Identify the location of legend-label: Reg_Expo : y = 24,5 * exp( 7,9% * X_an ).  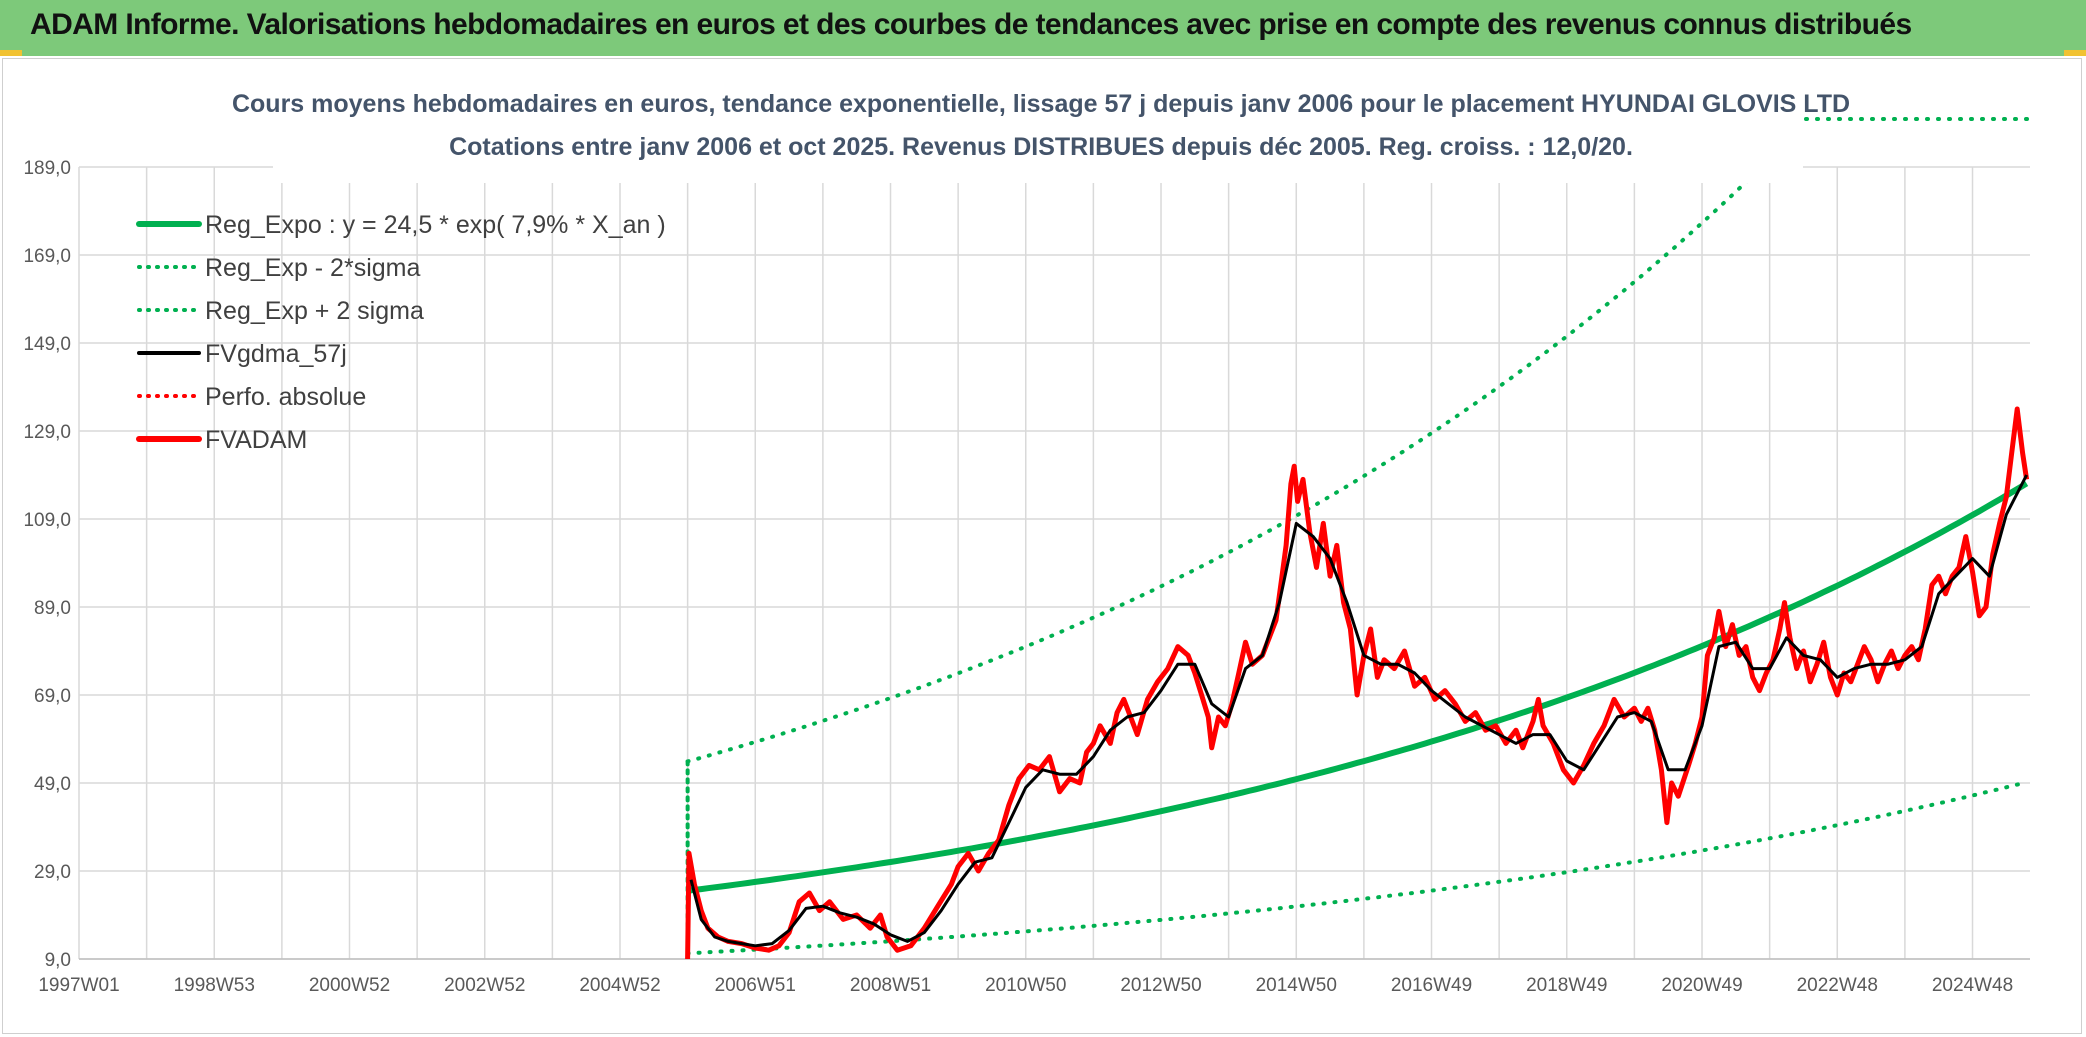
(435, 225).